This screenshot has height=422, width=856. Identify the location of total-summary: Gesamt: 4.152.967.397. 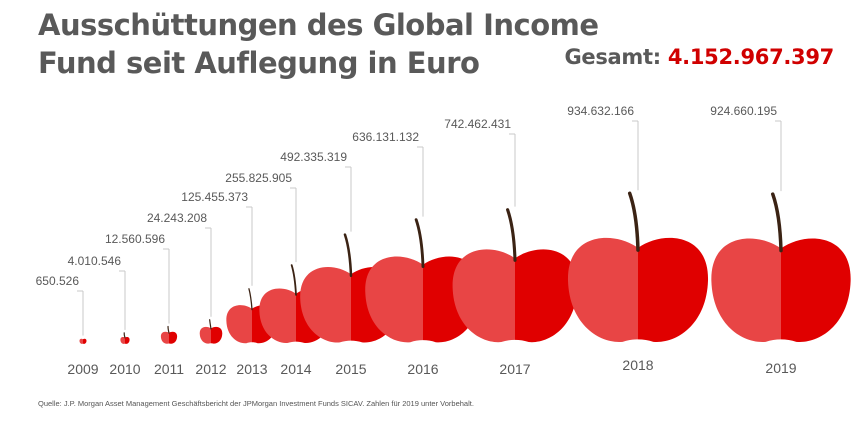
(699, 57).